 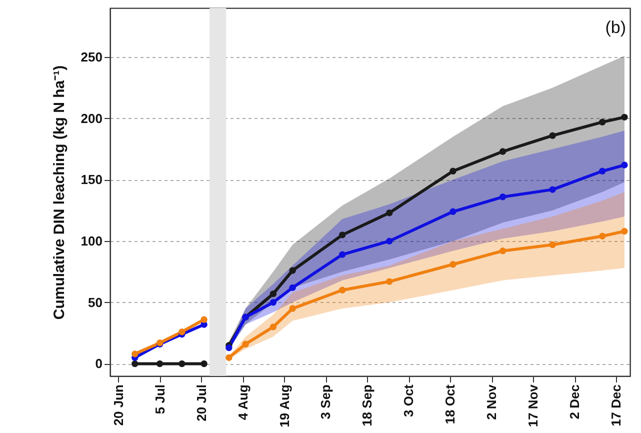 I want to click on x-tick-label: 4 Aug, so click(x=242, y=402).